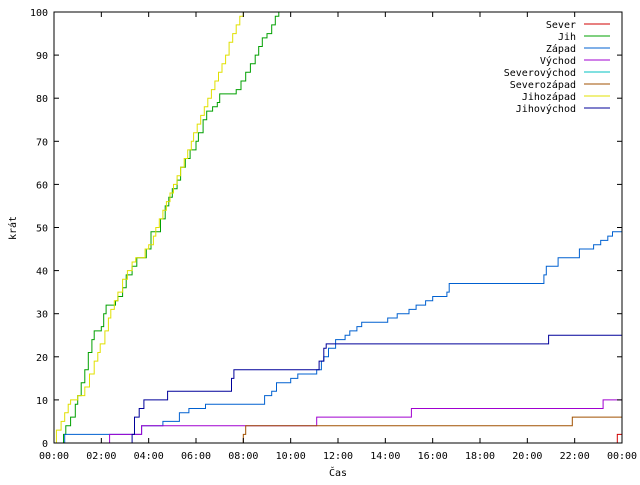  What do you see at coordinates (42, 56) in the screenshot?
I see `y-tick-label: 90` at bounding box center [42, 56].